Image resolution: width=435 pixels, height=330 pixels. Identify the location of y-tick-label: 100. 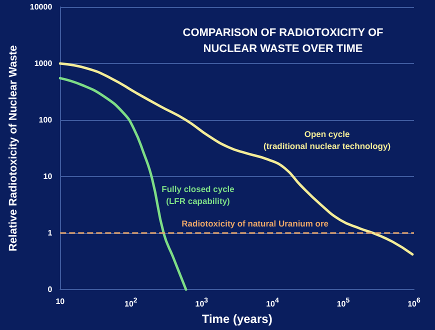
(45, 120).